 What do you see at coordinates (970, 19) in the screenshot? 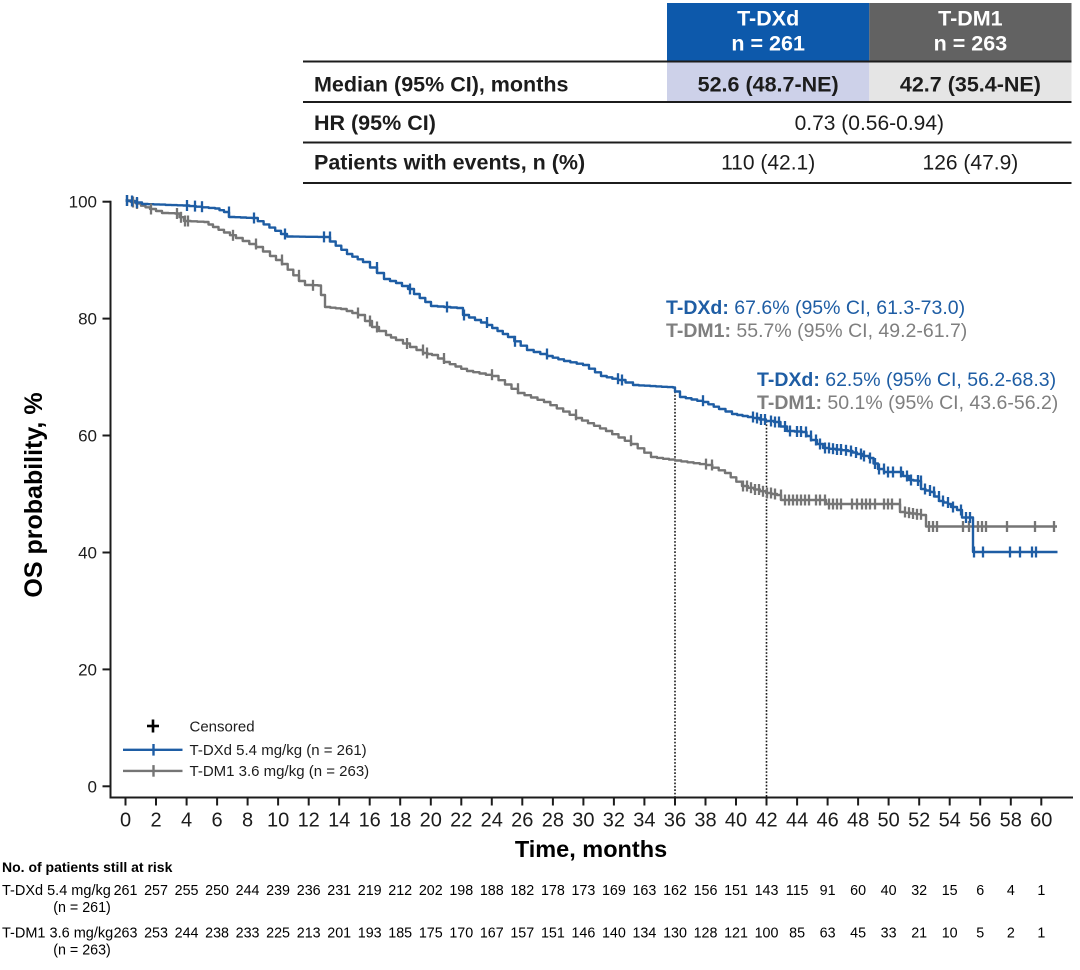
I see `svg-text: T-DM1` at bounding box center [970, 19].